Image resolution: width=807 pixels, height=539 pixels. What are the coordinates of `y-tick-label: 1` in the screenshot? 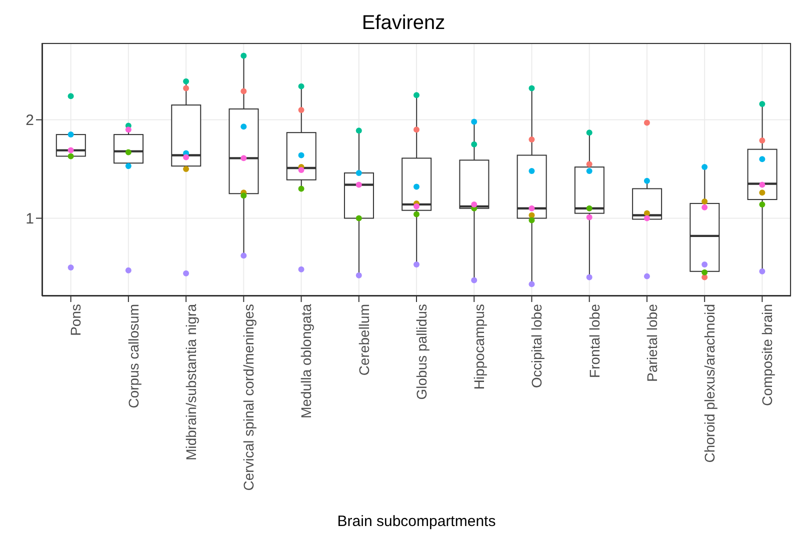 It's located at (30, 219).